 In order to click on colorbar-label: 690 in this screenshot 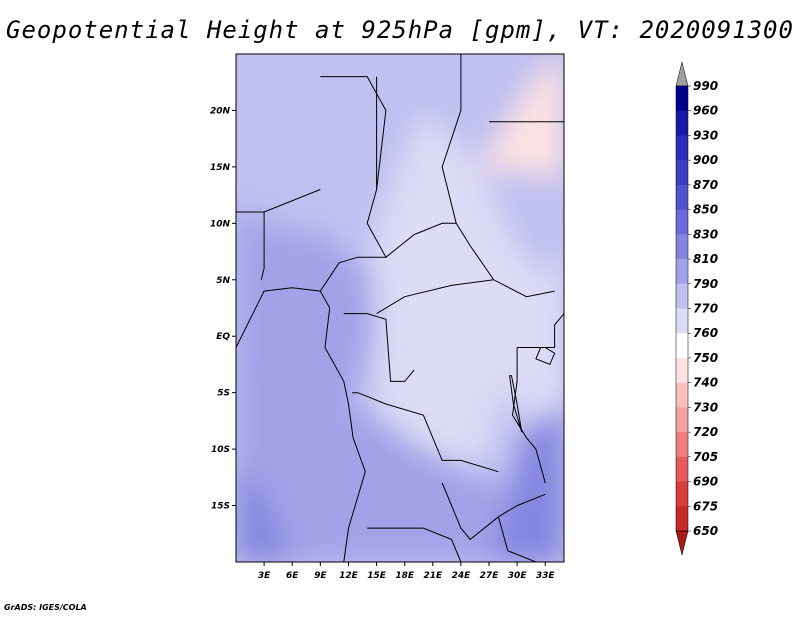, I will do `click(705, 482)`.